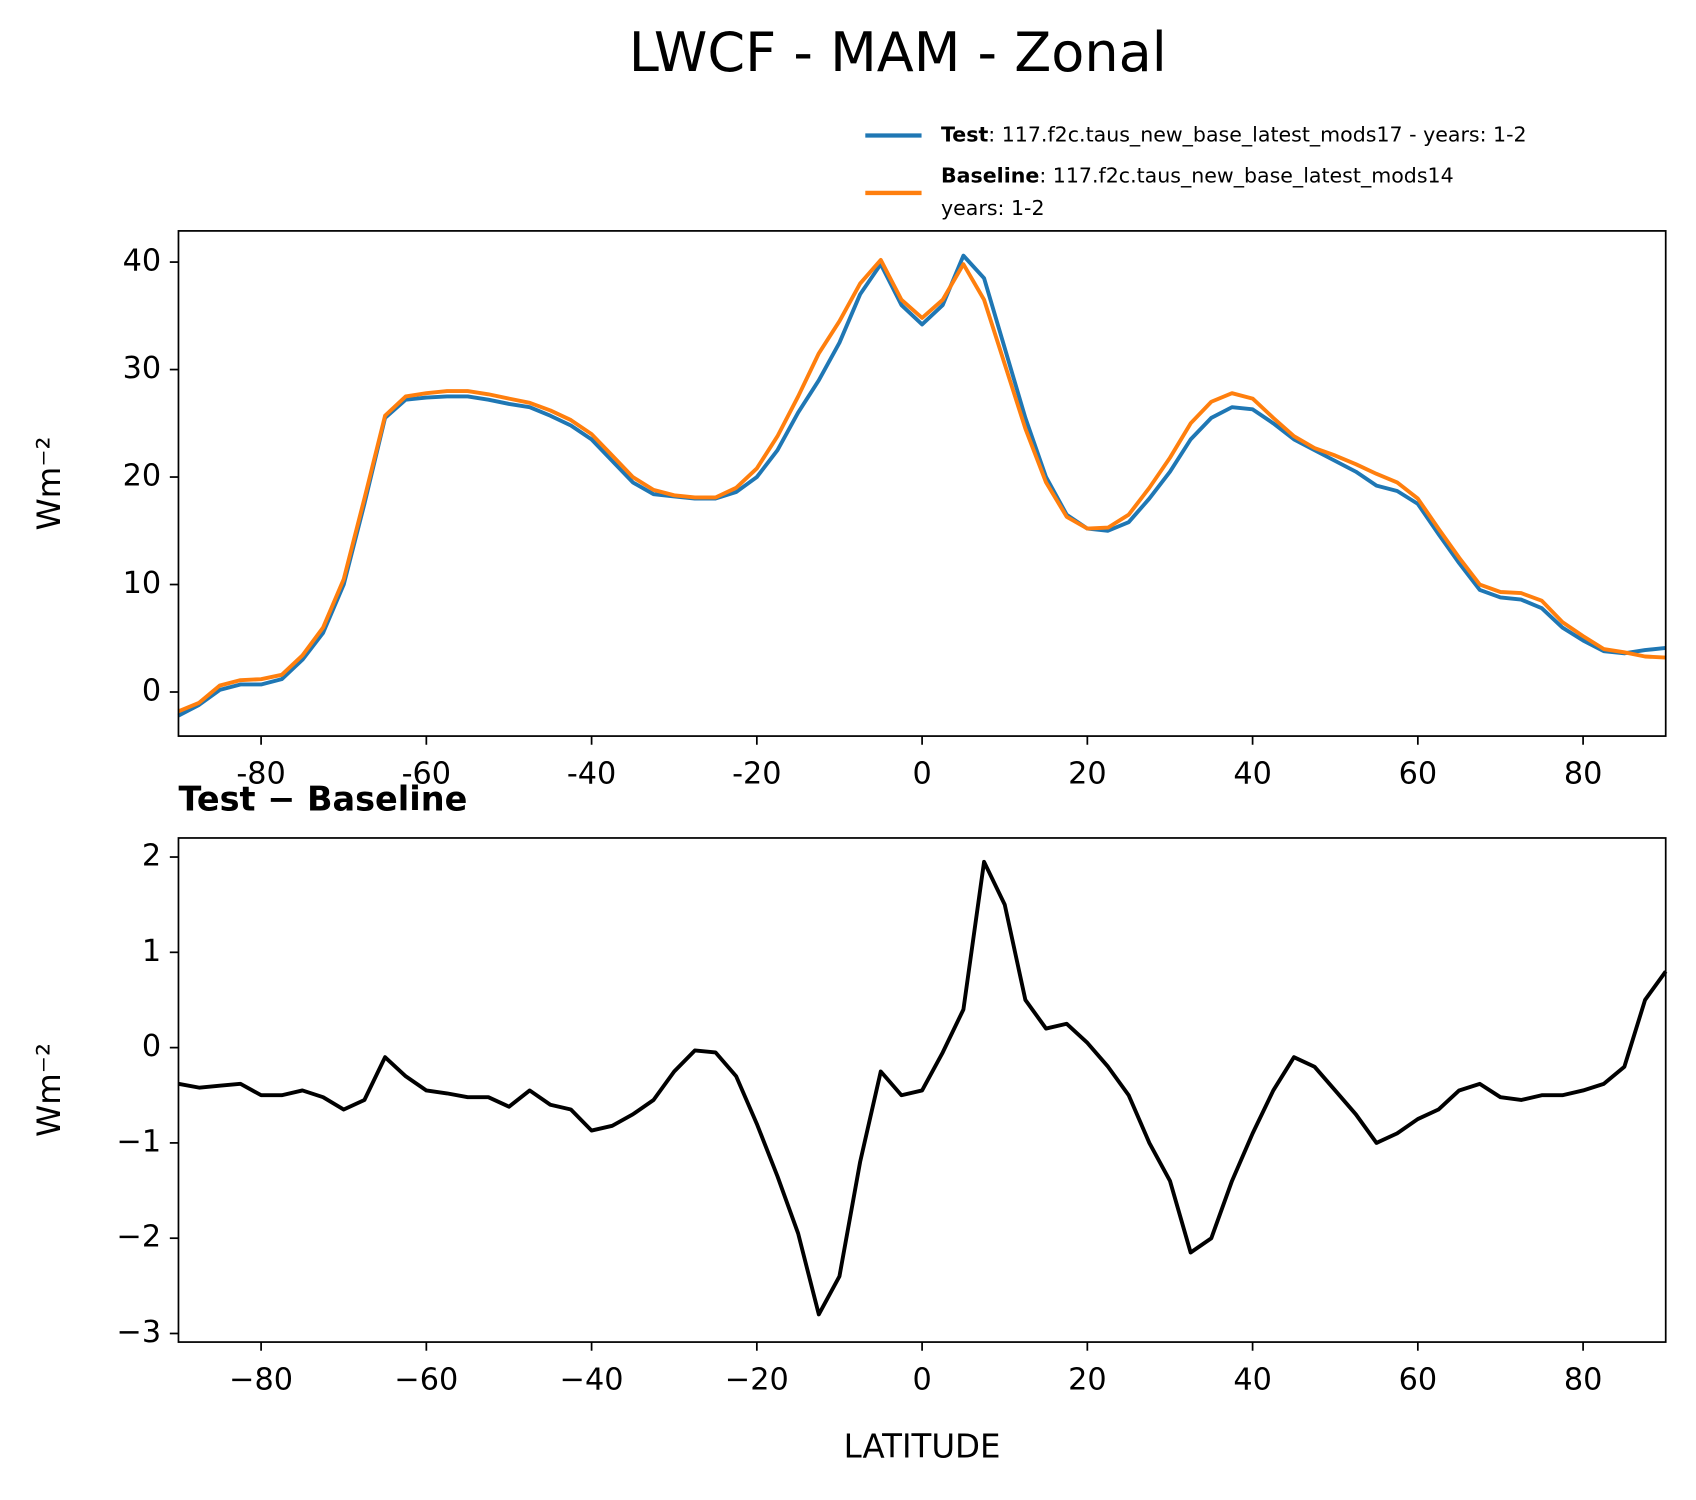 Image resolution: width=1696 pixels, height=1500 pixels. I want to click on legend-text: : 117.f2c.taus_new_base_latest_mods14, so click(1246, 176).